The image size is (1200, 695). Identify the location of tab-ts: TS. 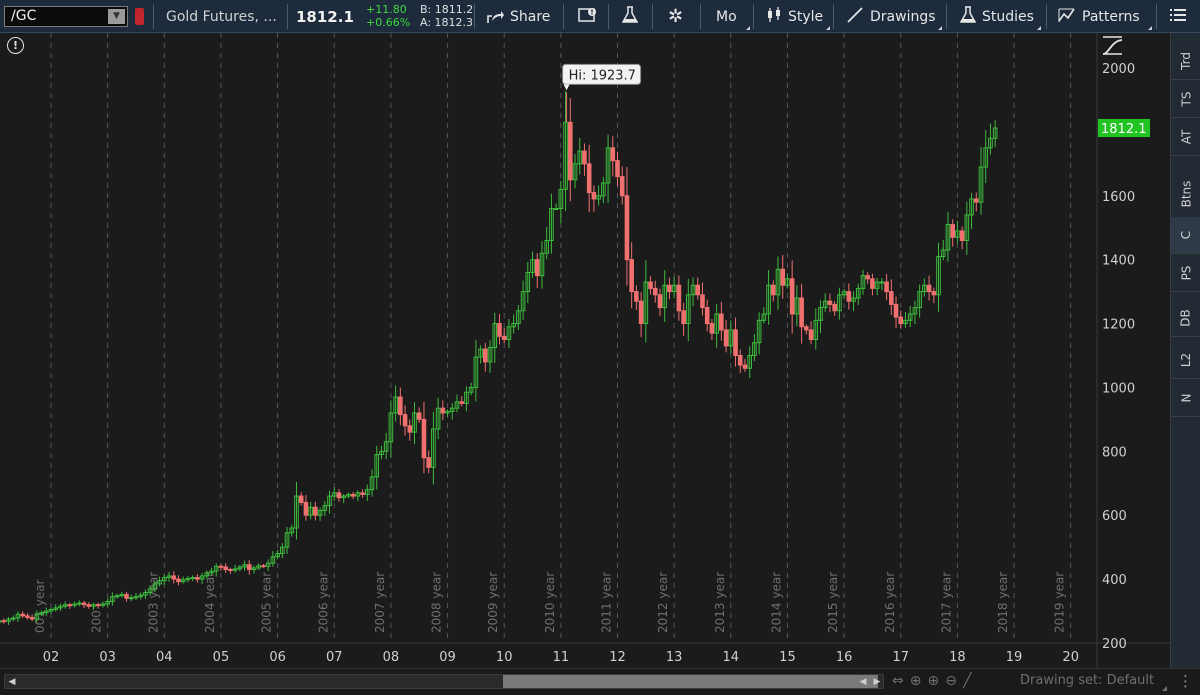
(1185, 99).